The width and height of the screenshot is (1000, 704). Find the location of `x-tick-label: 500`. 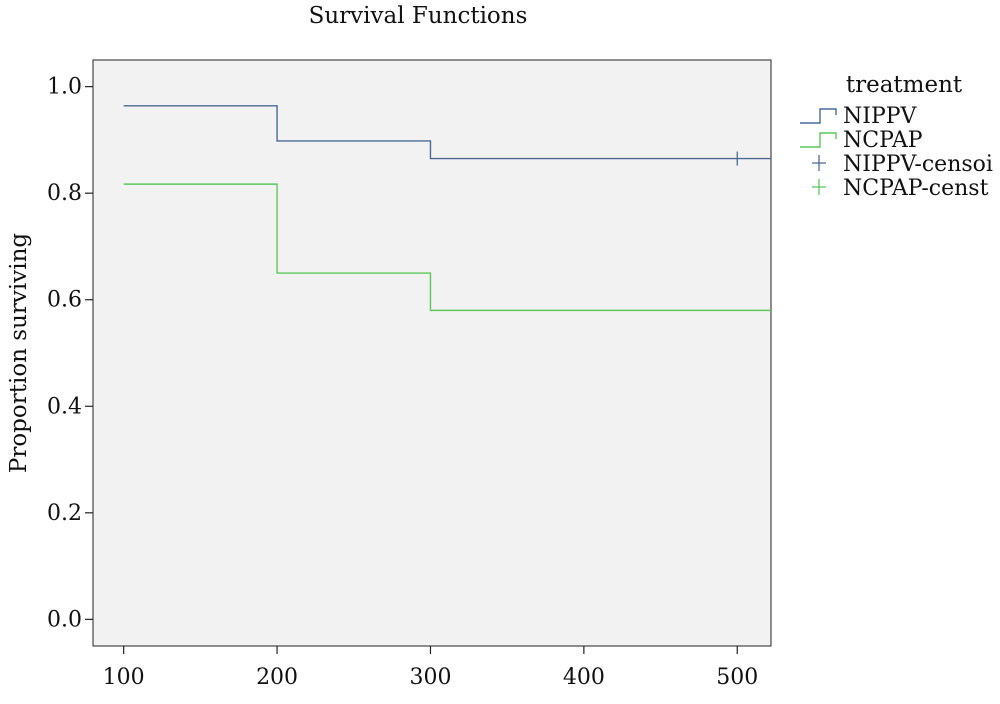

x-tick-label: 500 is located at coordinates (737, 677).